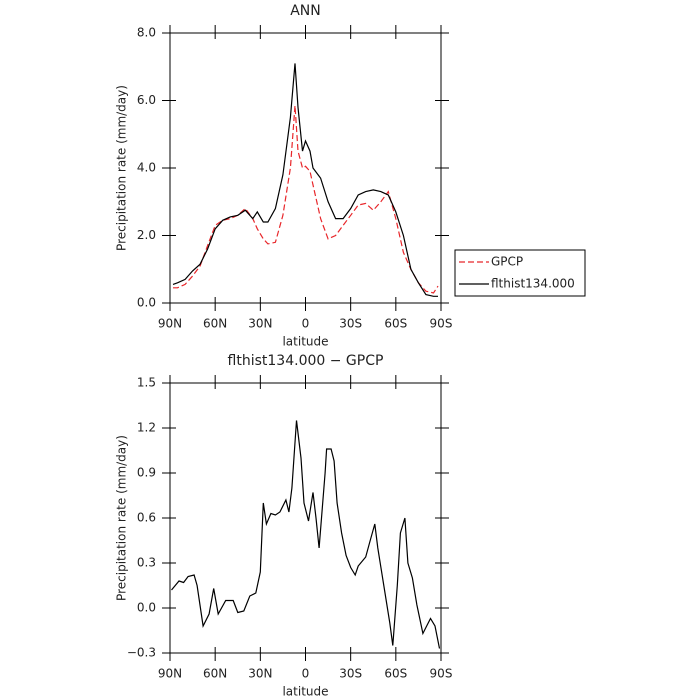  I want to click on chart-title: flthist134.000 − GPCP, so click(306, 361).